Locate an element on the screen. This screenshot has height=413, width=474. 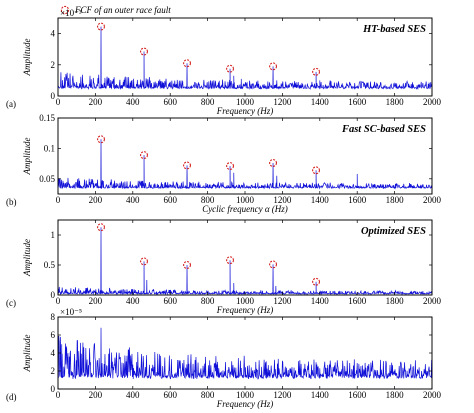
panel-label: (d) is located at coordinates (11, 397).